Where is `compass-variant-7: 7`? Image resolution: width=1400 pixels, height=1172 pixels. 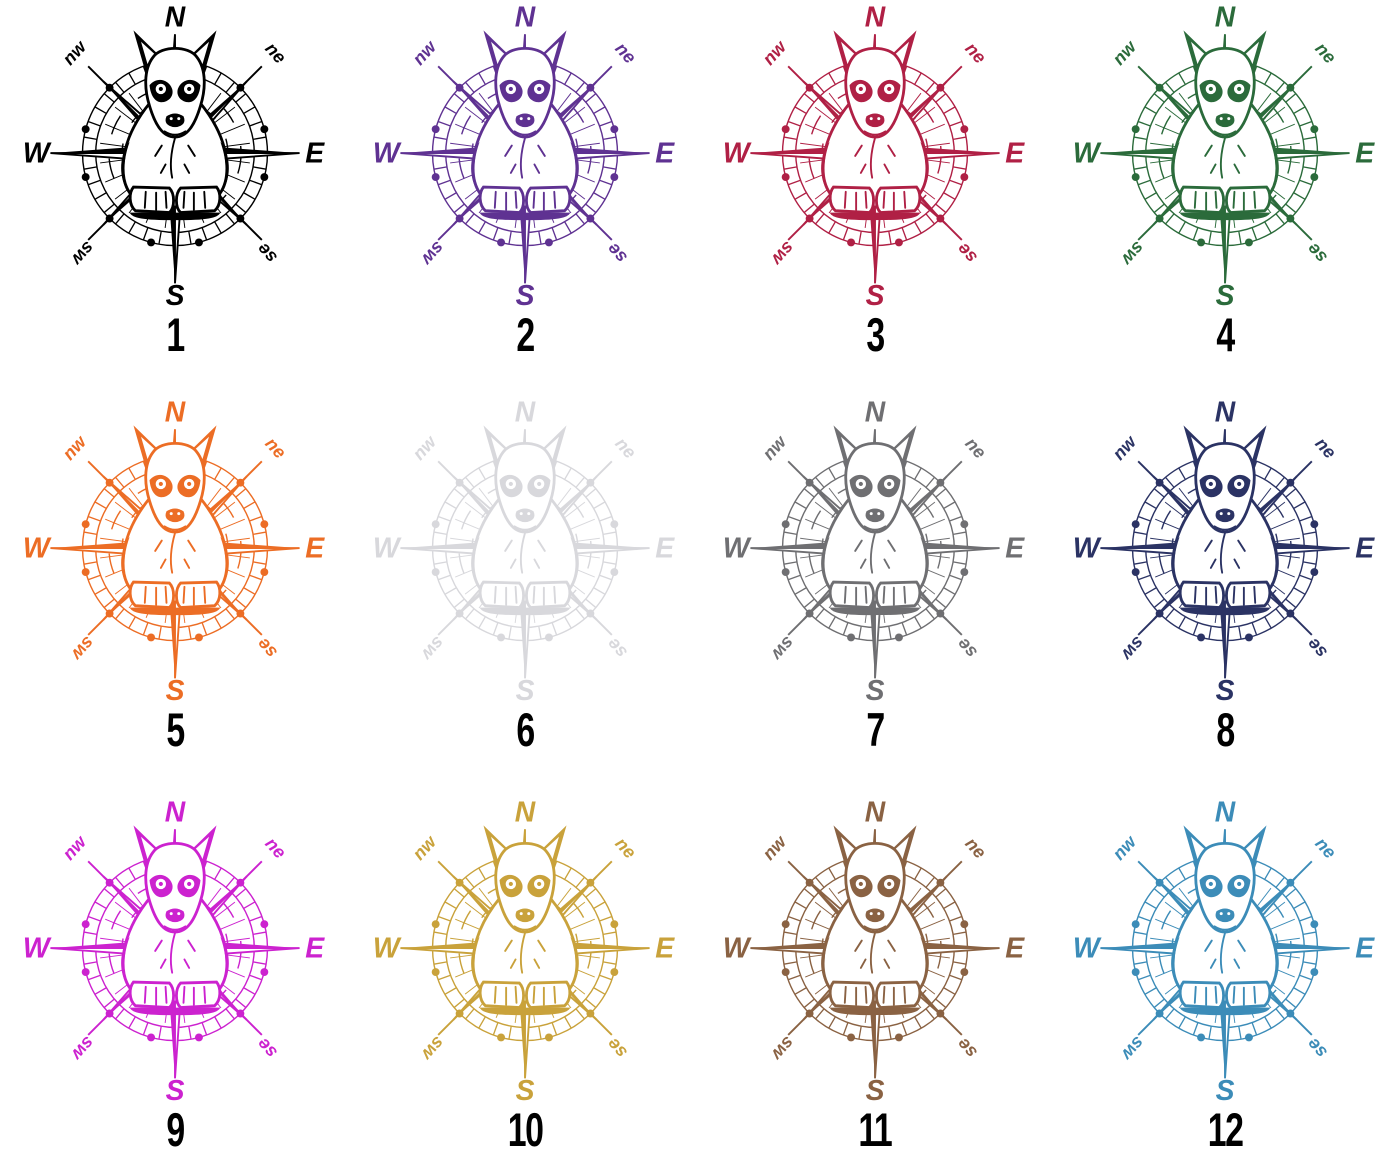 compass-variant-7: 7 is located at coordinates (875, 595).